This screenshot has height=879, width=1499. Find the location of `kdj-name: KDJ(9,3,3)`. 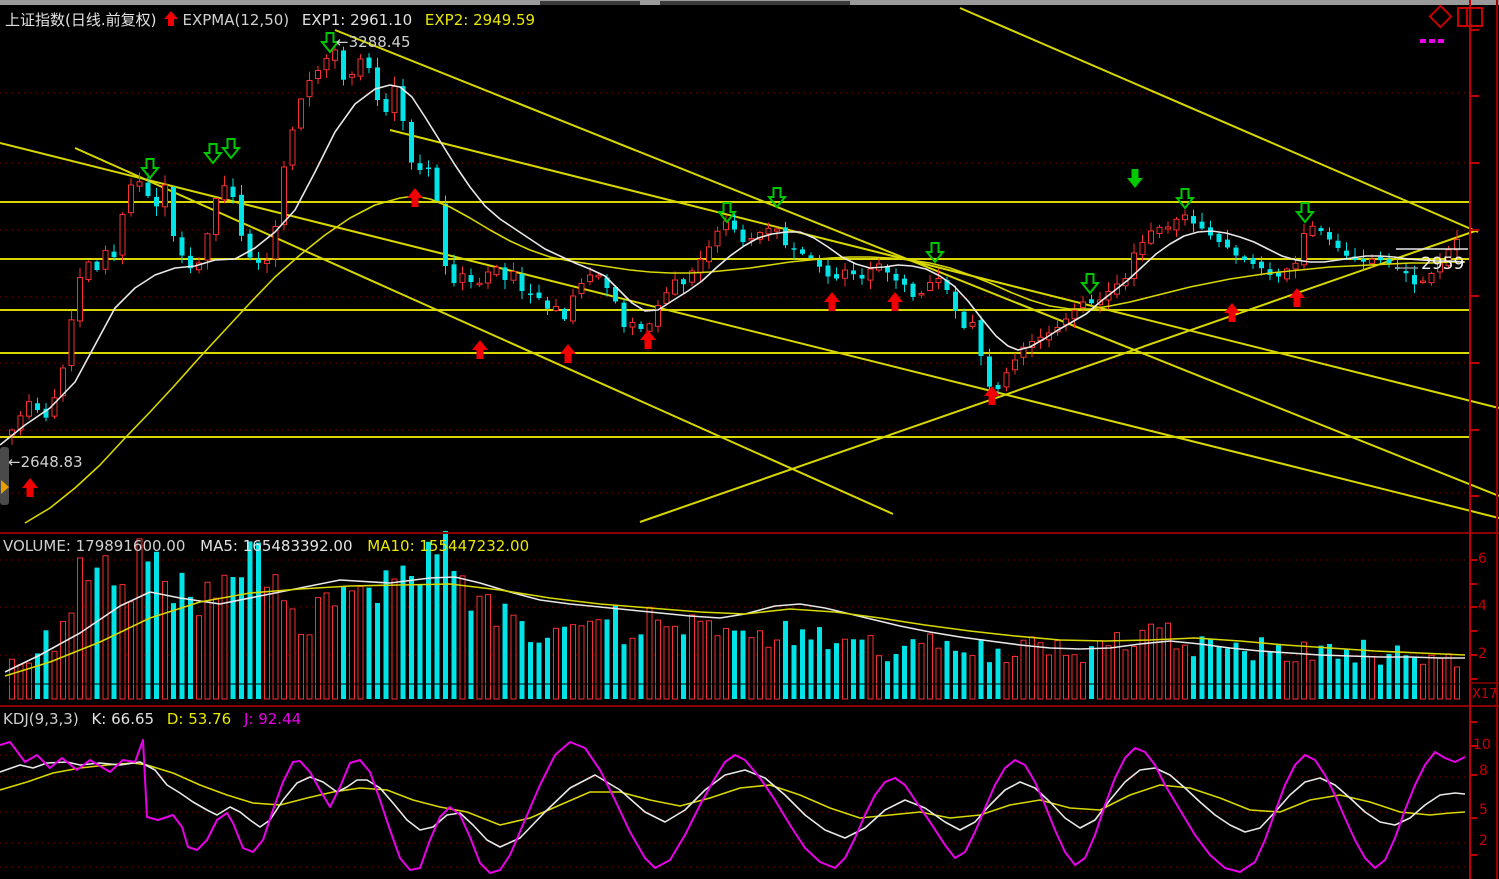

kdj-name: KDJ(9,3,3) is located at coordinates (41, 719).